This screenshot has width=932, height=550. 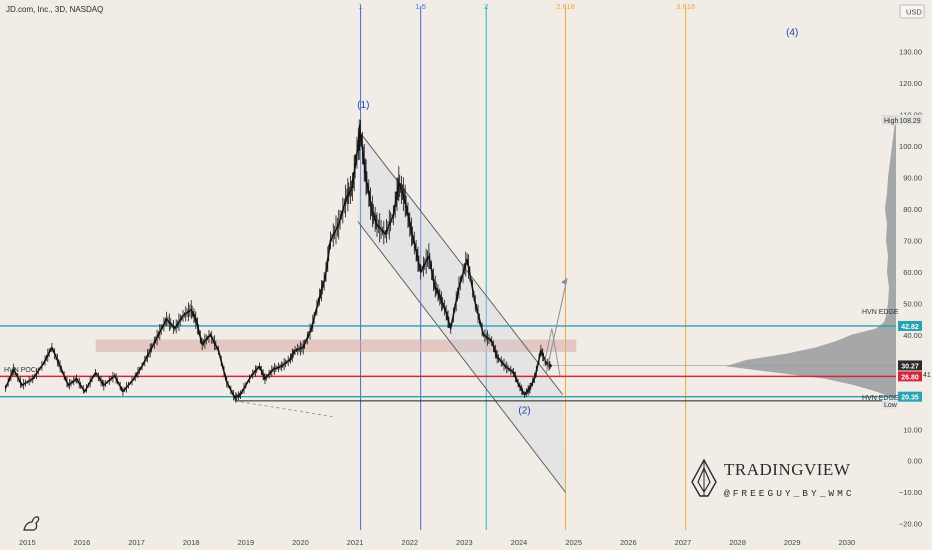 I want to click on x-tick-label: 2030, so click(x=846, y=542).